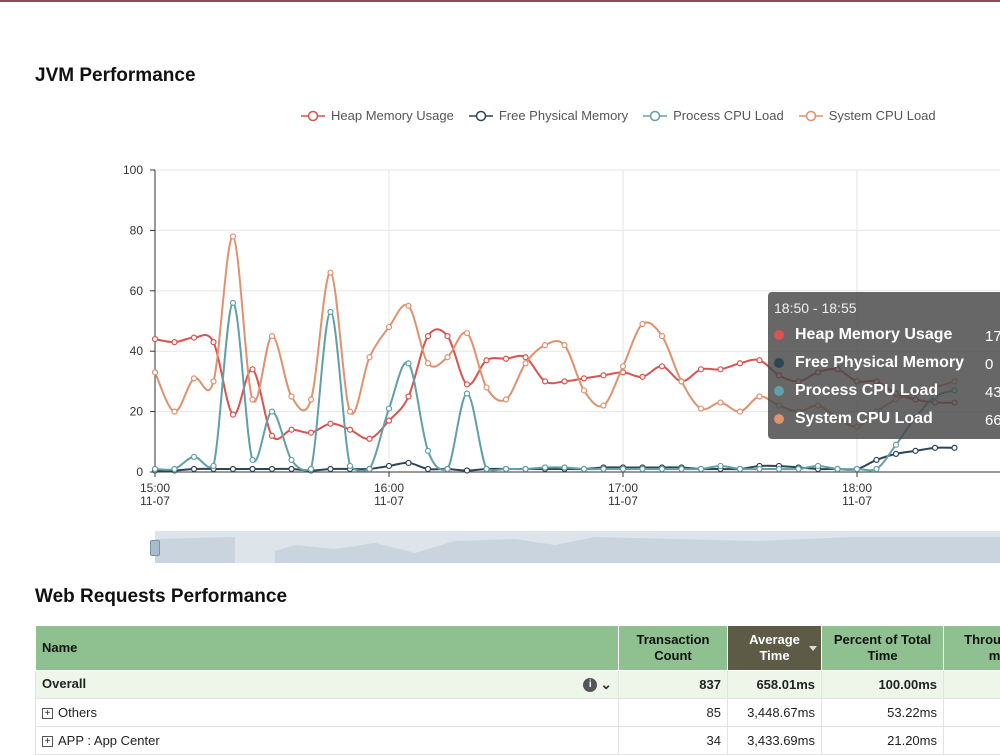  Describe the element at coordinates (866, 391) in the screenshot. I see `tooltip-row-label: Process CPU Load` at that location.